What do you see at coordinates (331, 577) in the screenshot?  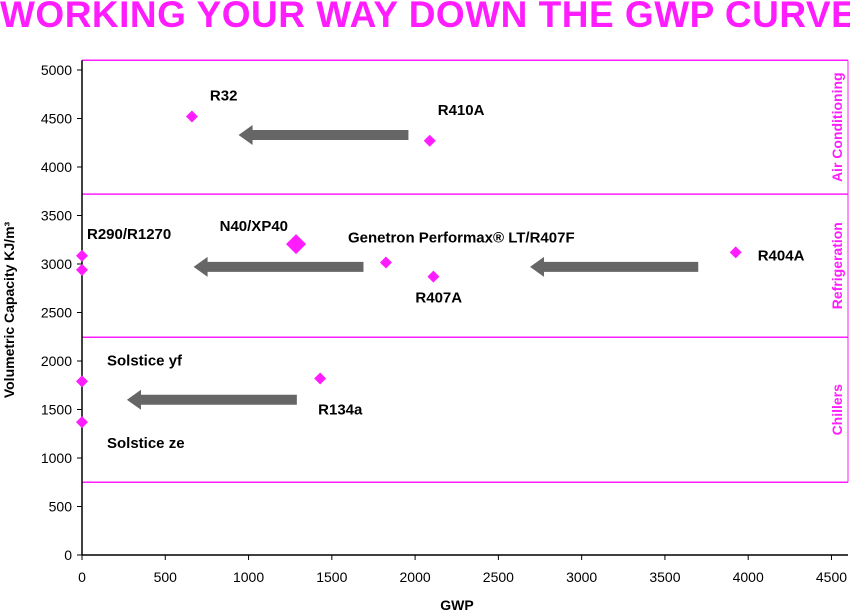 I see `x-tick-label: 1500` at bounding box center [331, 577].